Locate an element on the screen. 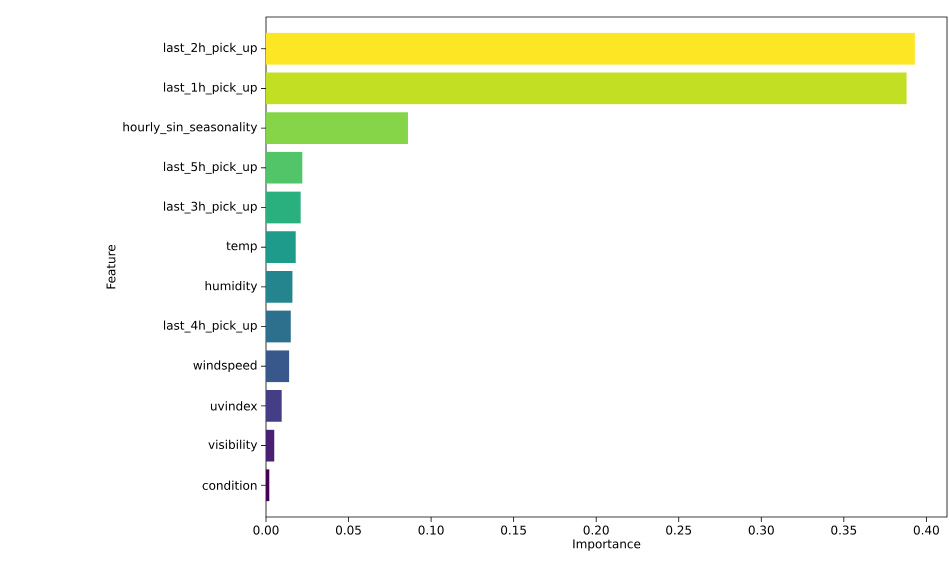 This screenshot has width=949, height=579. x-axis-title: Importance is located at coordinates (606, 545).